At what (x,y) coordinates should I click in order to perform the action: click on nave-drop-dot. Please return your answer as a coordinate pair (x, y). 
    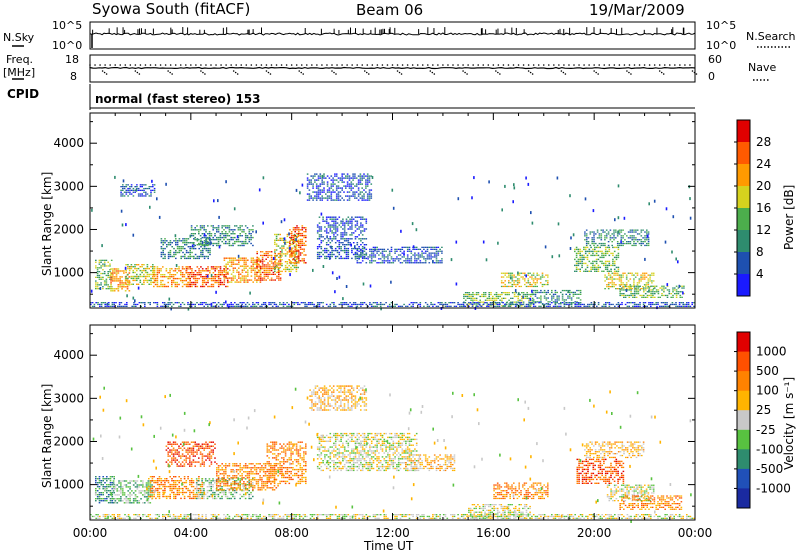
    Looking at the image, I should click on (596, 72).